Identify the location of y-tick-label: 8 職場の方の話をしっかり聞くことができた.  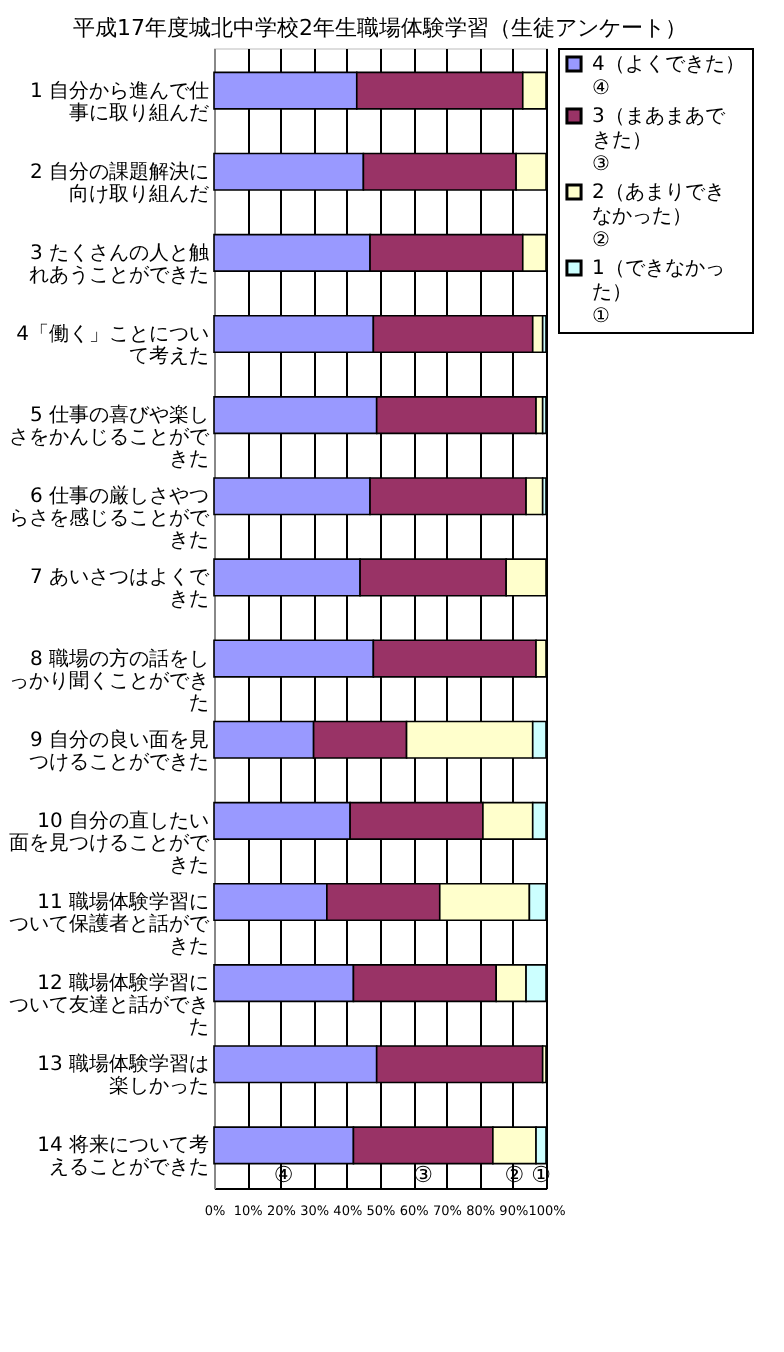
(109, 680).